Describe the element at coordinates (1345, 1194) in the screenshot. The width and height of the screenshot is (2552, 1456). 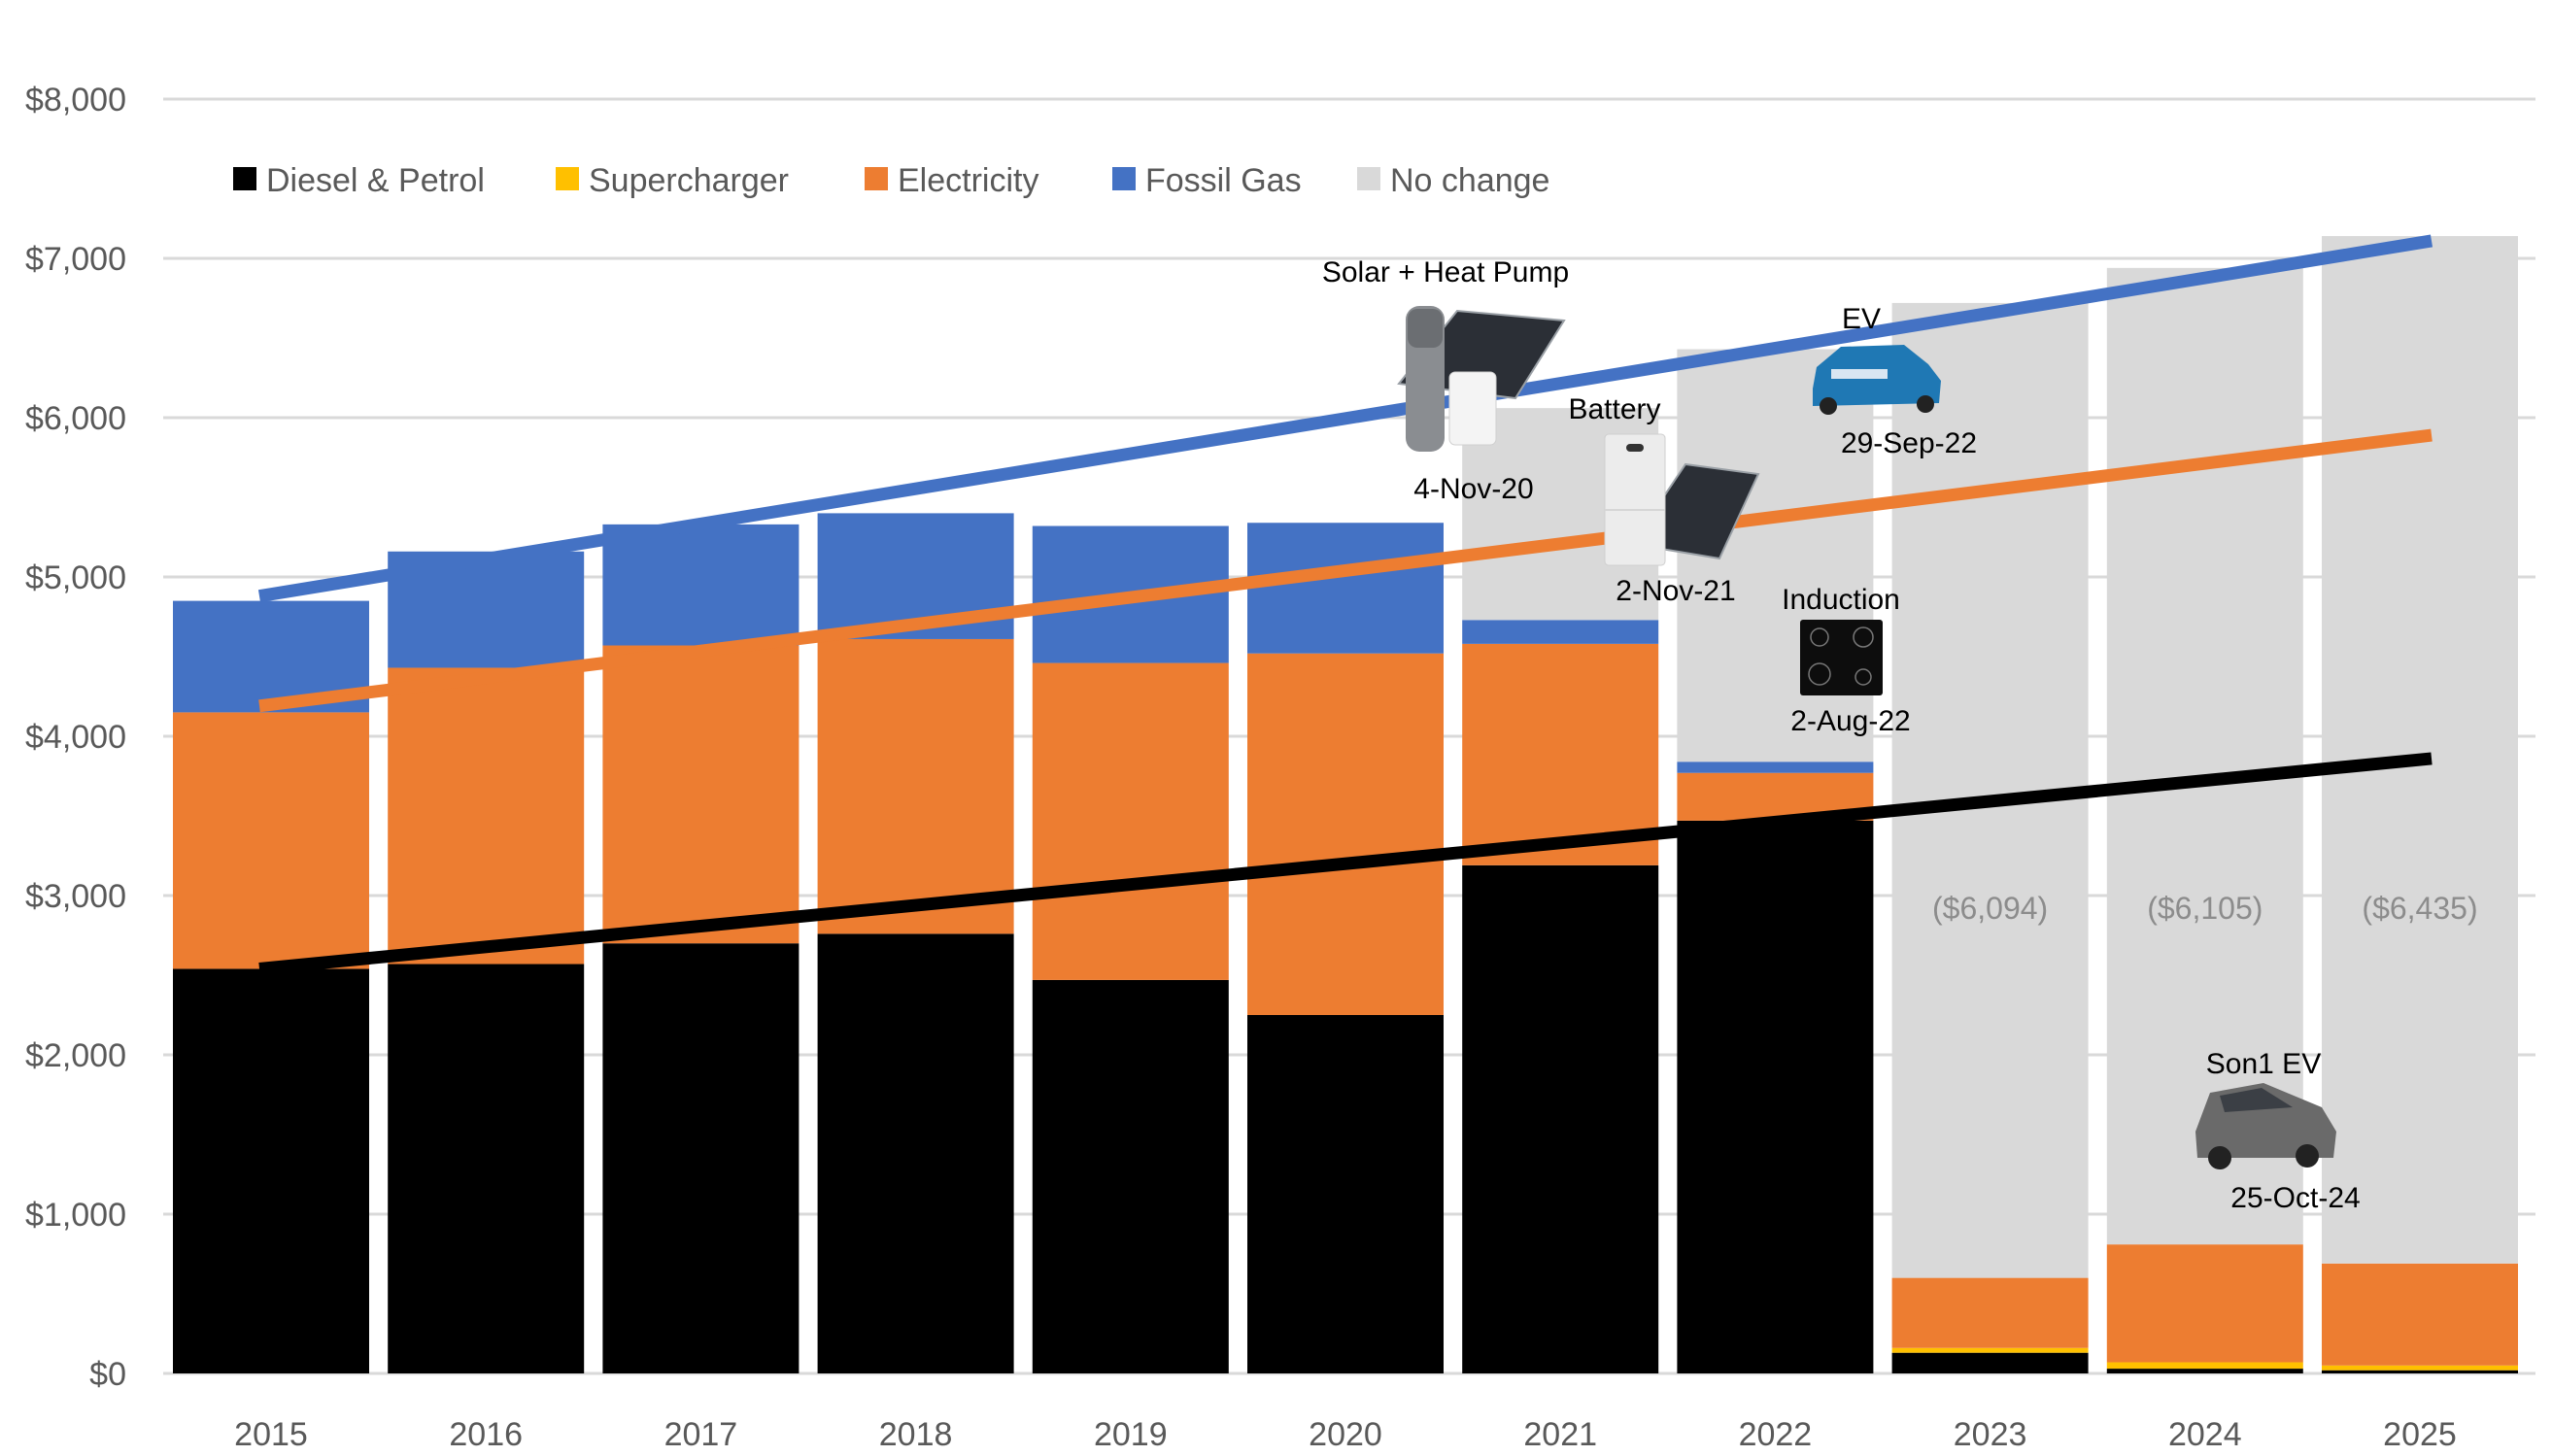
I see `bar-diesel-petrol-2020` at that location.